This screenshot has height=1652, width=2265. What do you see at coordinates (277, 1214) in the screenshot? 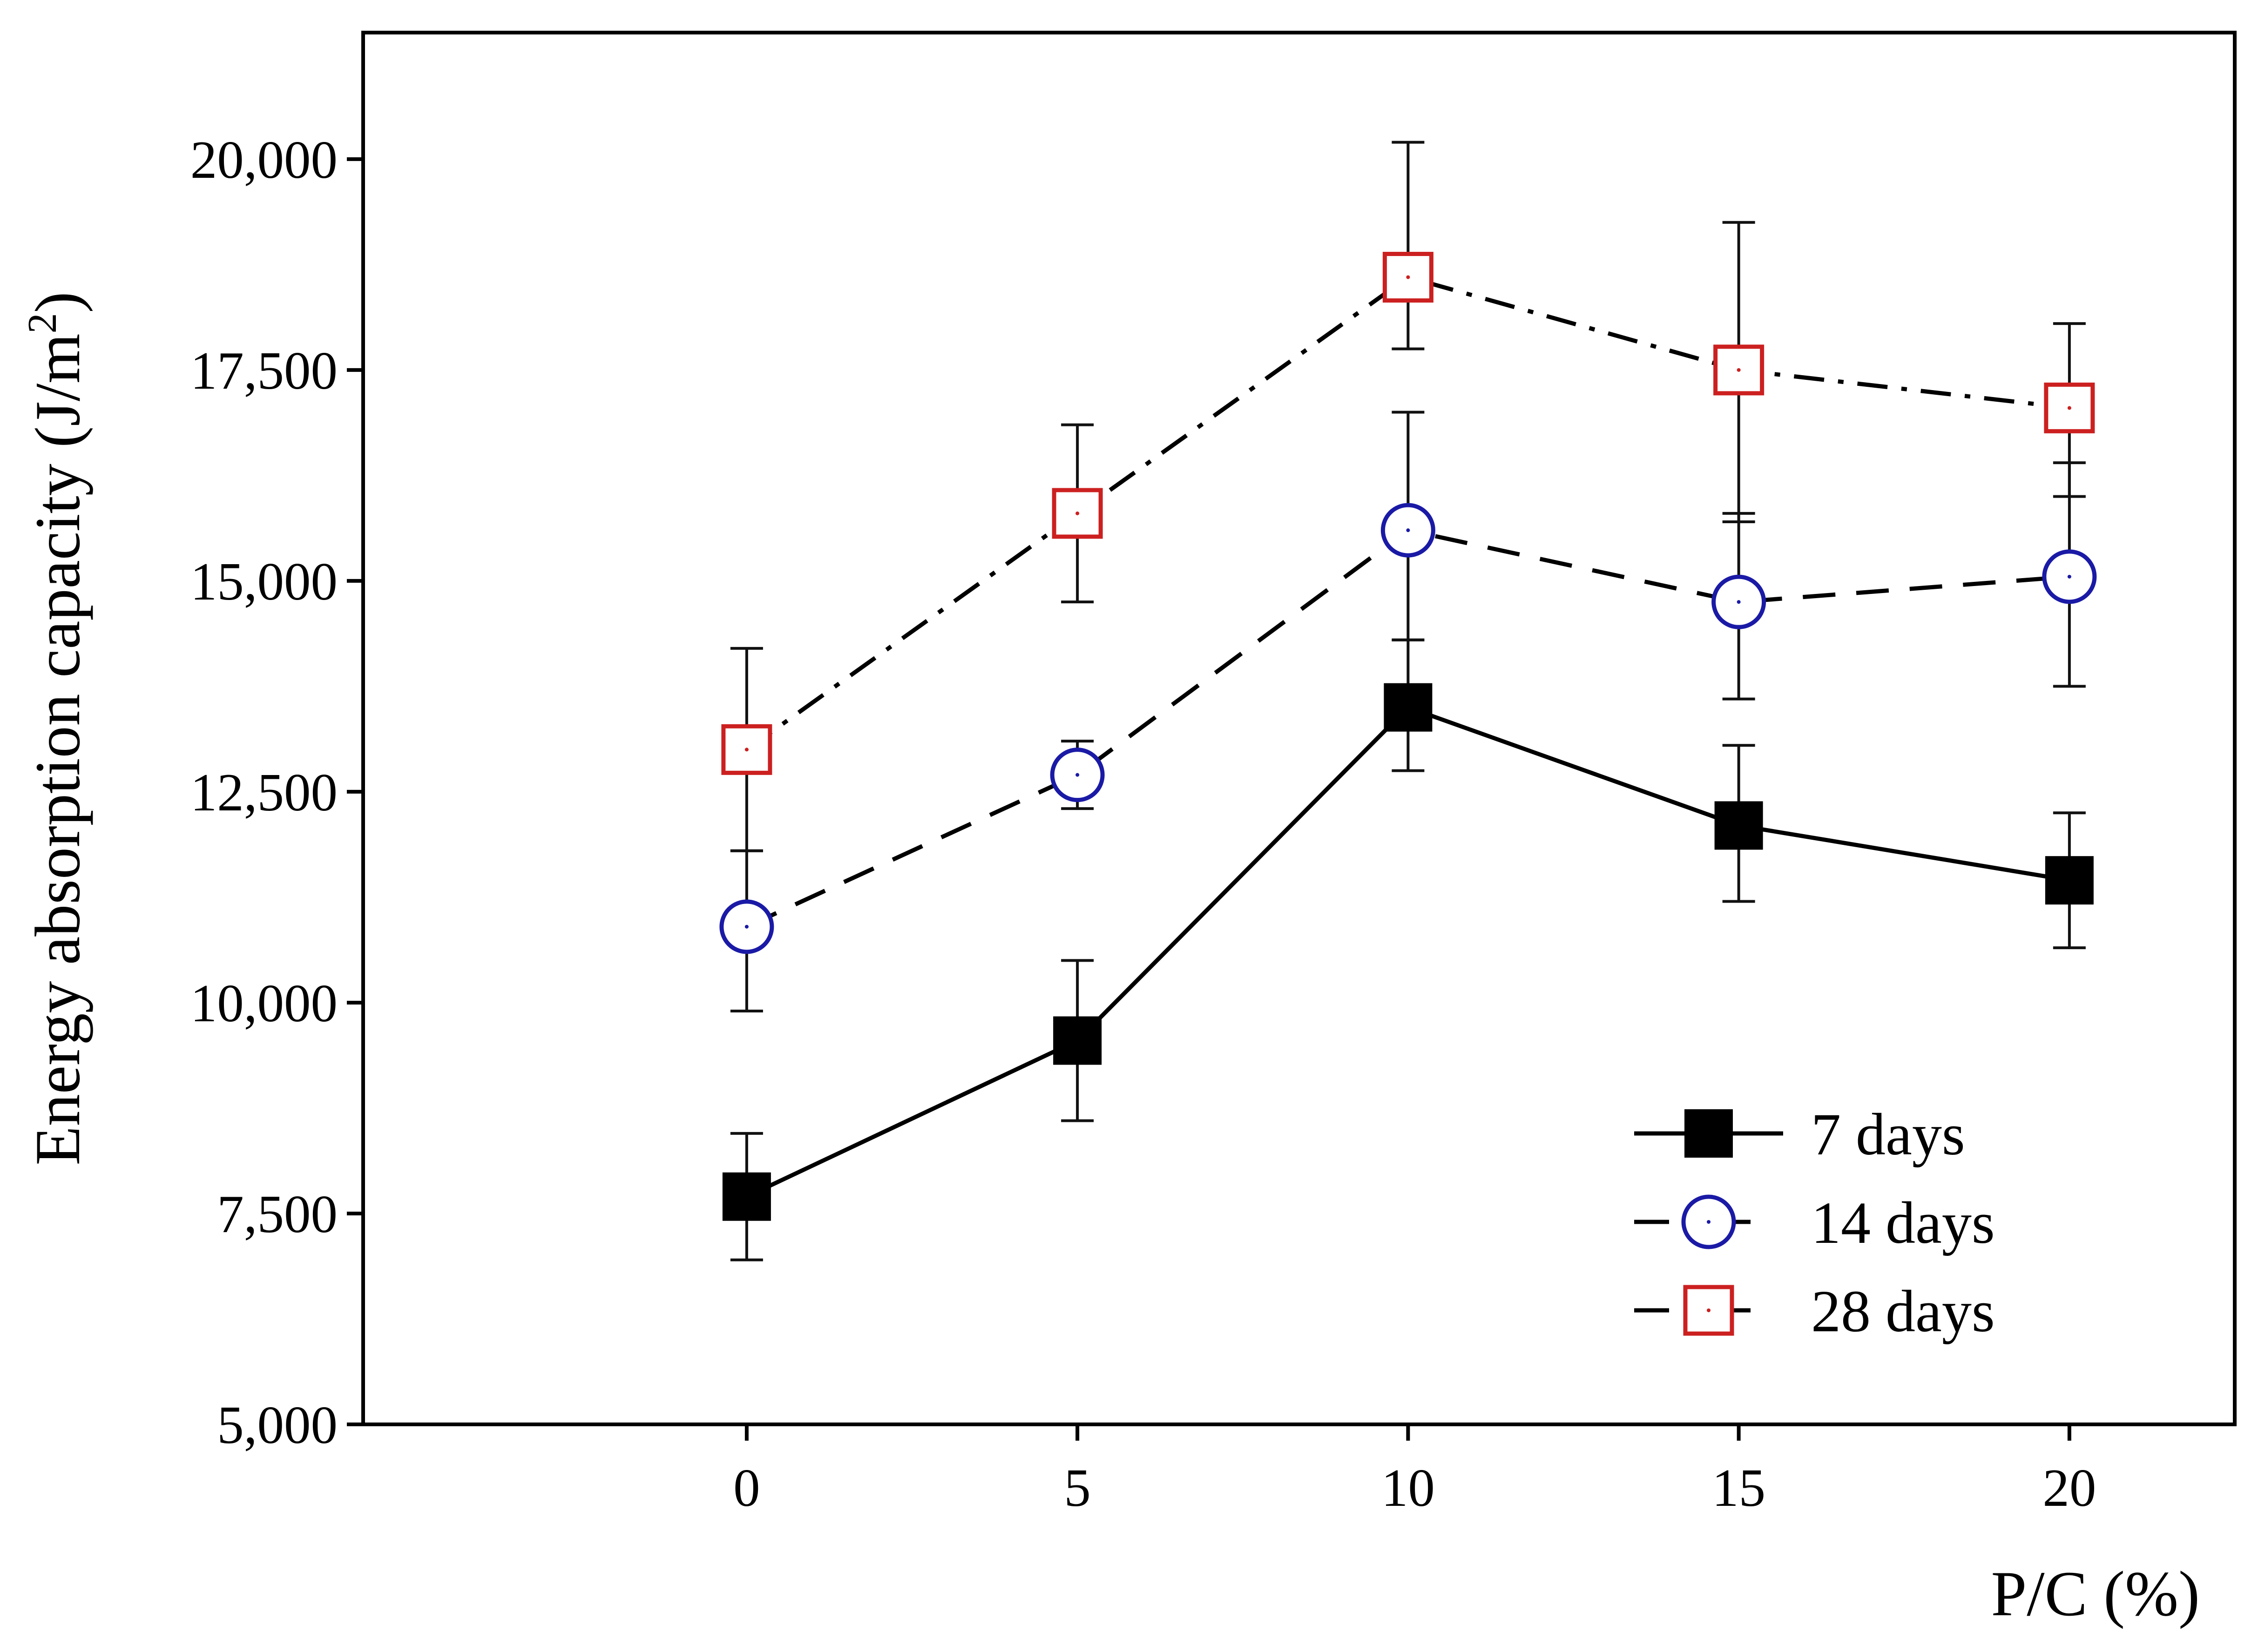
I see `y-tick-label: 7,500` at bounding box center [277, 1214].